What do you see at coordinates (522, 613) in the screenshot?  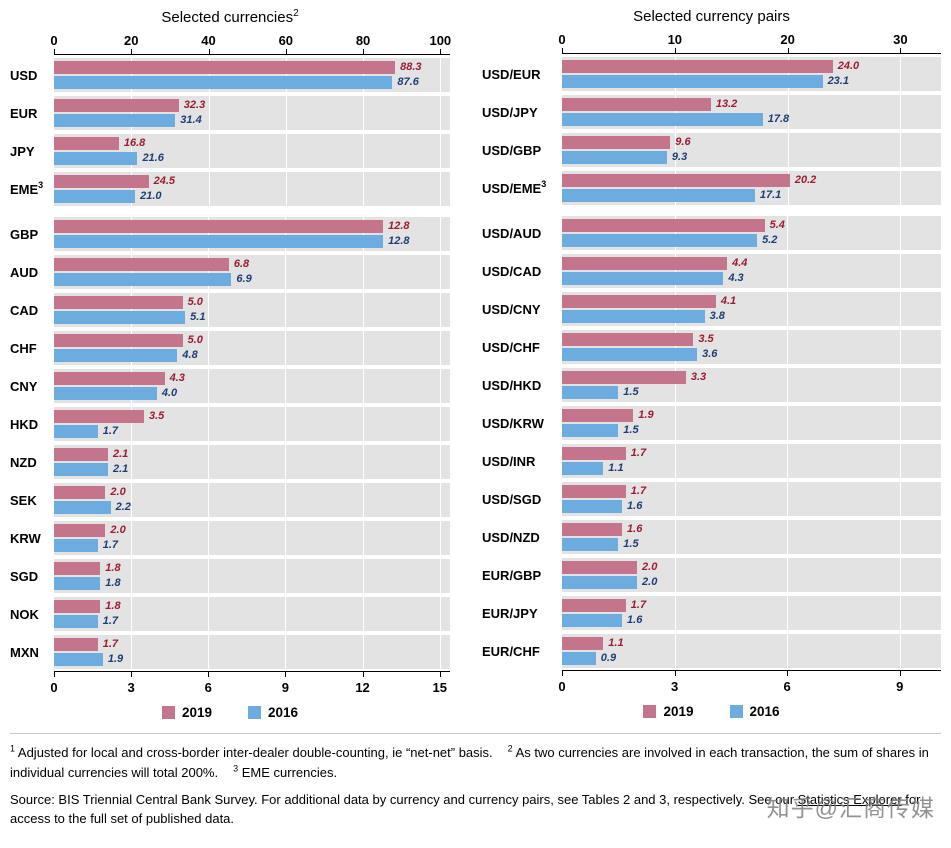 I see `category-label: EUR/JPY` at bounding box center [522, 613].